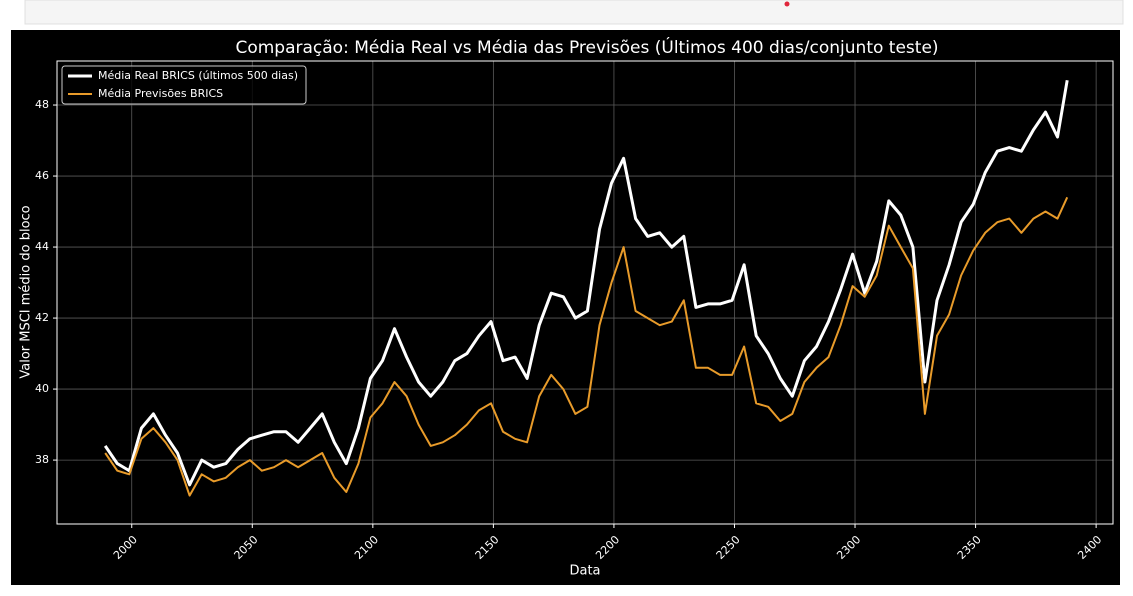 Image resolution: width=1133 pixels, height=596 pixels. Describe the element at coordinates (42, 246) in the screenshot. I see `y-tick-label: 44` at that location.